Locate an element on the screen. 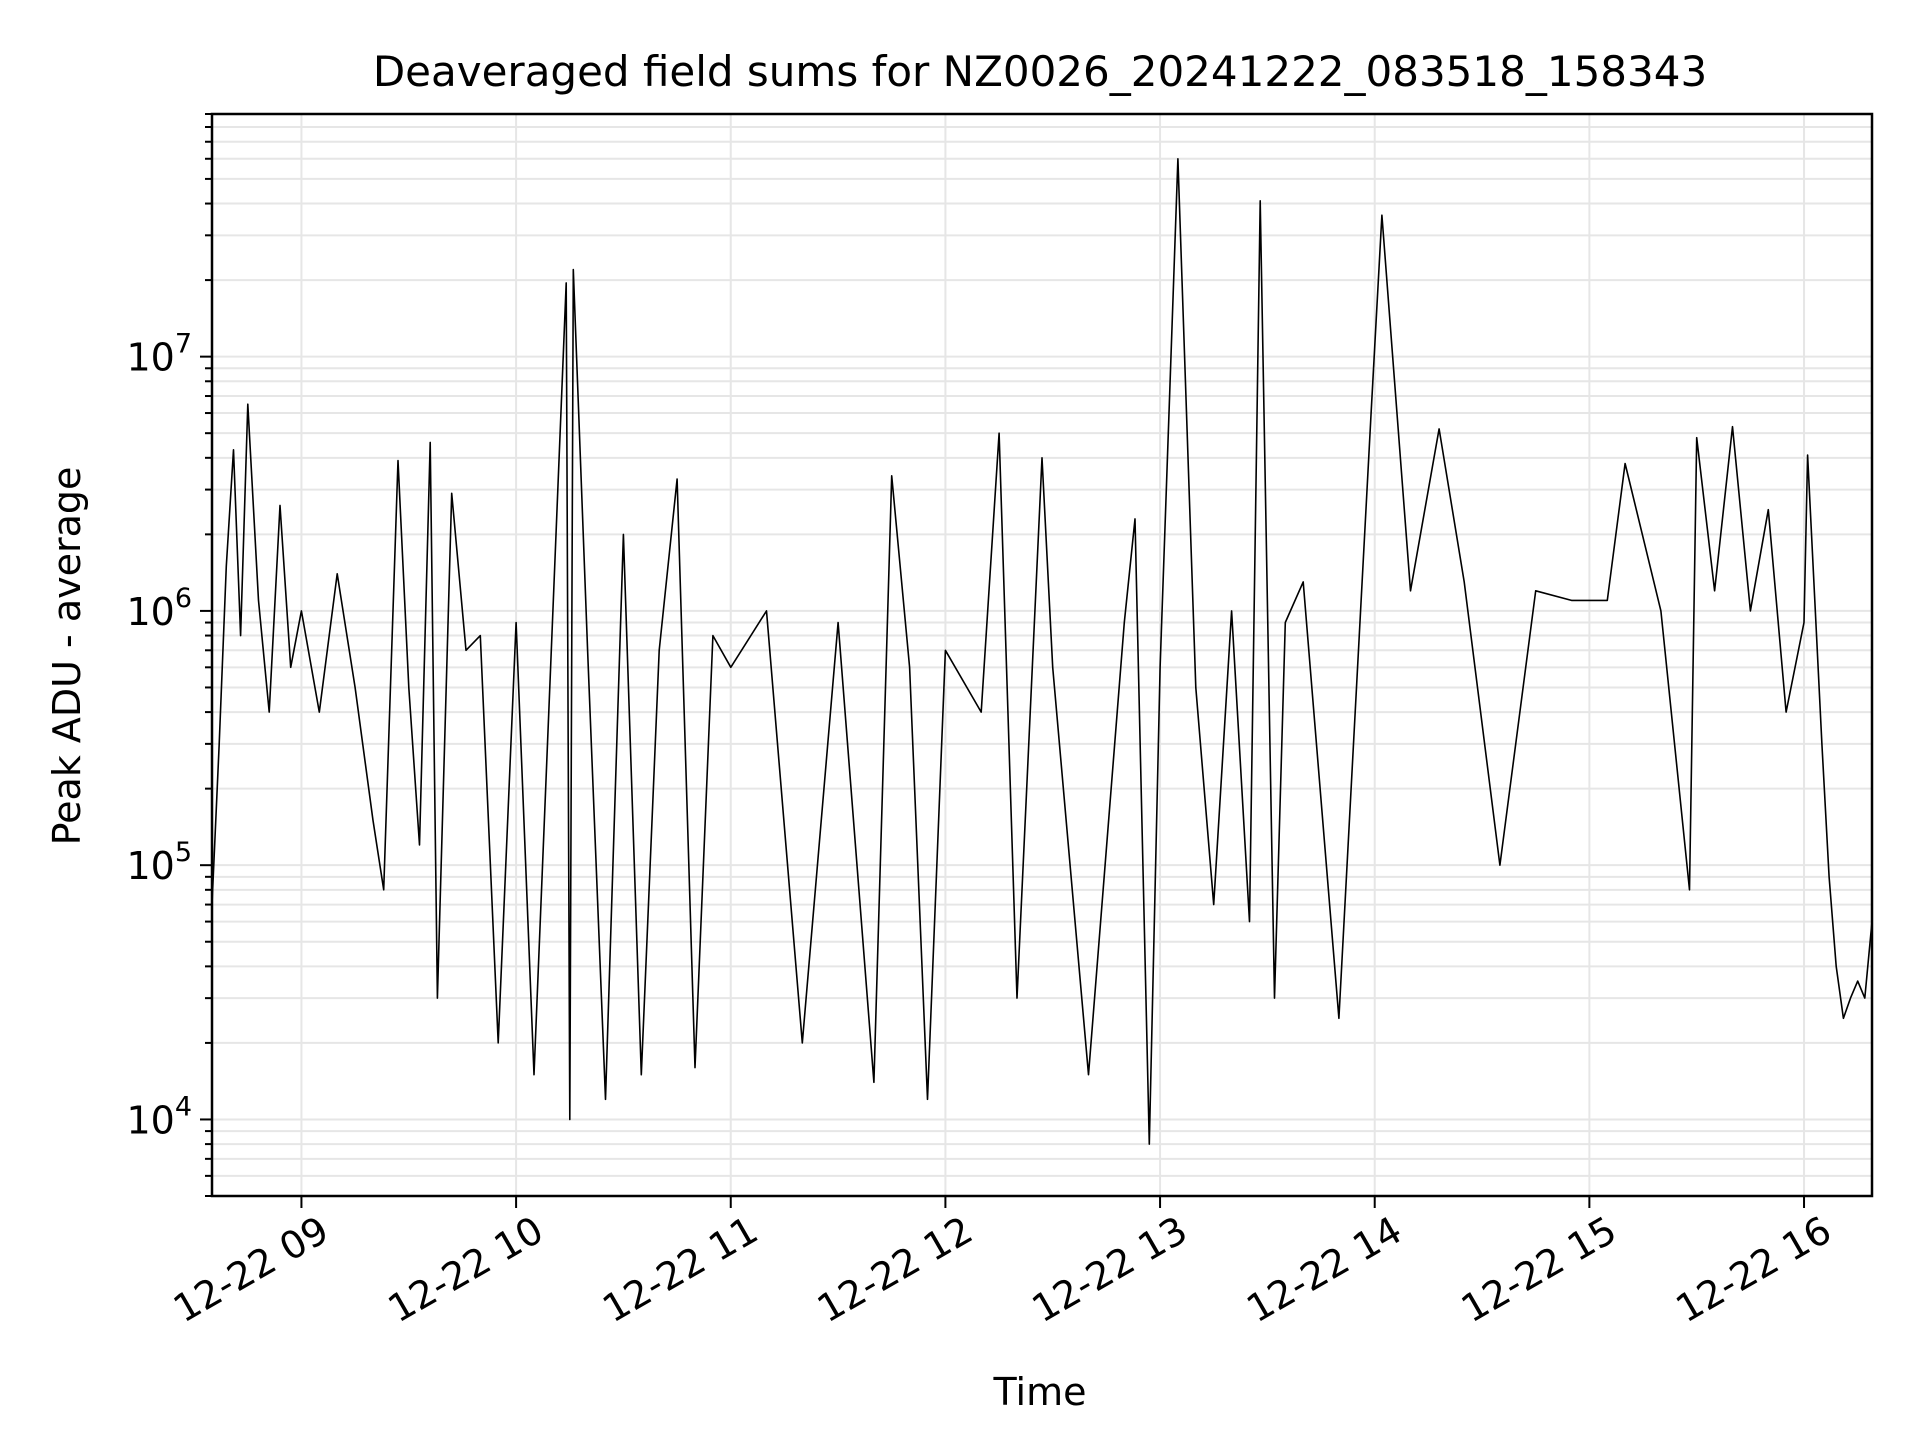 This screenshot has height=1440, width=1920. y-tick-label: 10⁷ is located at coordinates (159, 354).